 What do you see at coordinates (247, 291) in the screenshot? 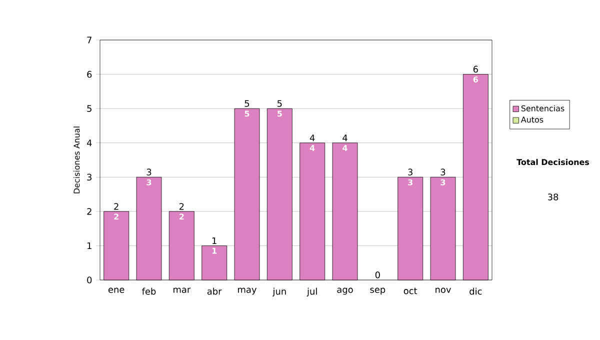
I see `x-tick-label: may` at bounding box center [247, 291].